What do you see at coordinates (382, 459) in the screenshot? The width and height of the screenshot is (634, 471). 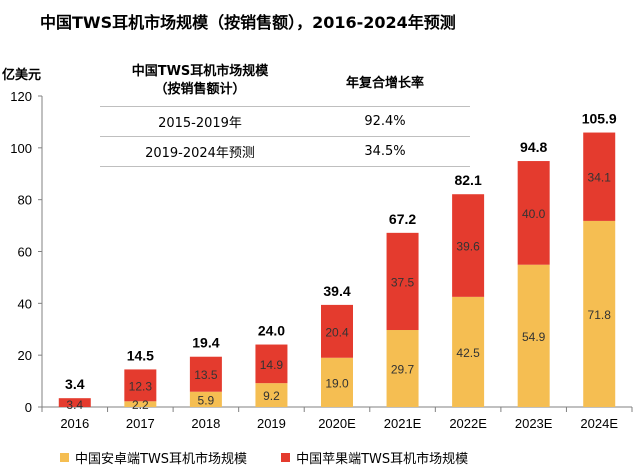 I see `legend-label-apple: 中国苹果端TWS耳机市场规模` at bounding box center [382, 459].